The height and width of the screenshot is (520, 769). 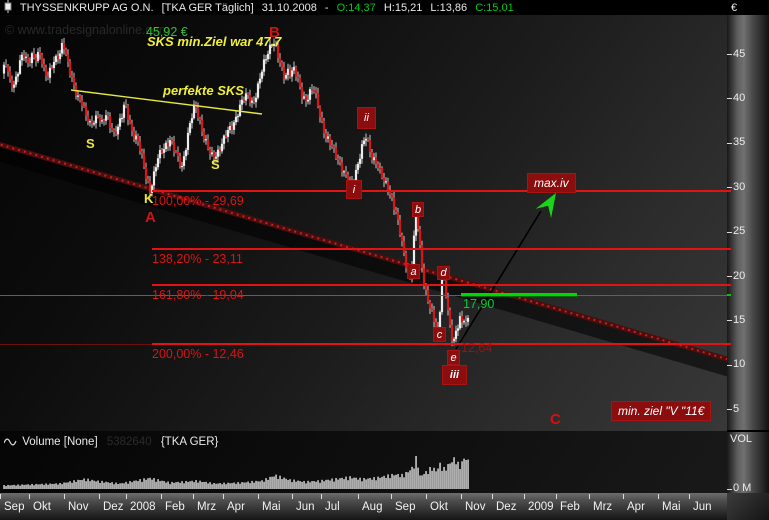 I want to click on sks-target-text: SKS min.Ziel war 47,7, so click(x=214, y=41).